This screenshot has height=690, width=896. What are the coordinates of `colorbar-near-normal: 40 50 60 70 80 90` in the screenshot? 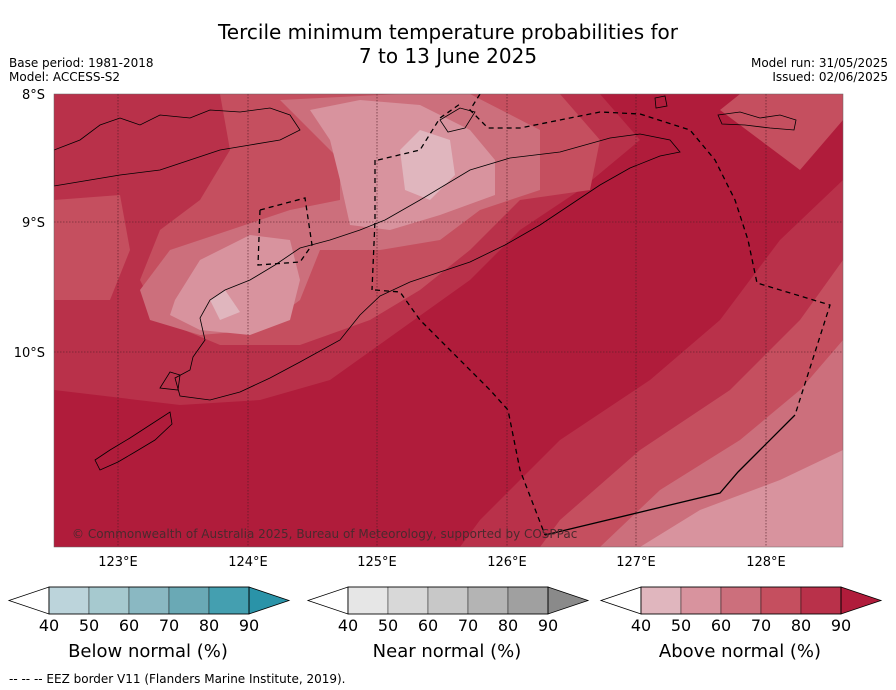 It's located at (448, 610).